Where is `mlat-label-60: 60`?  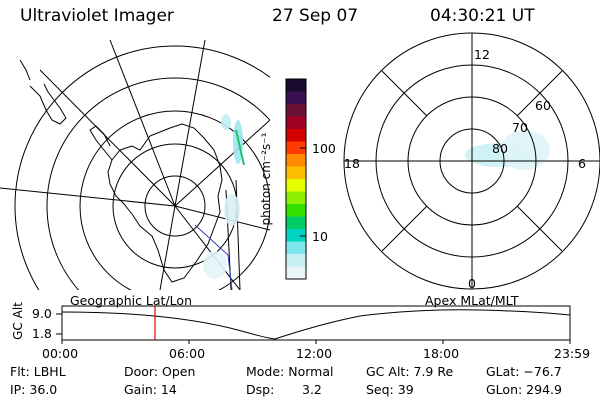
mlat-label-60: 60 is located at coordinates (543, 105).